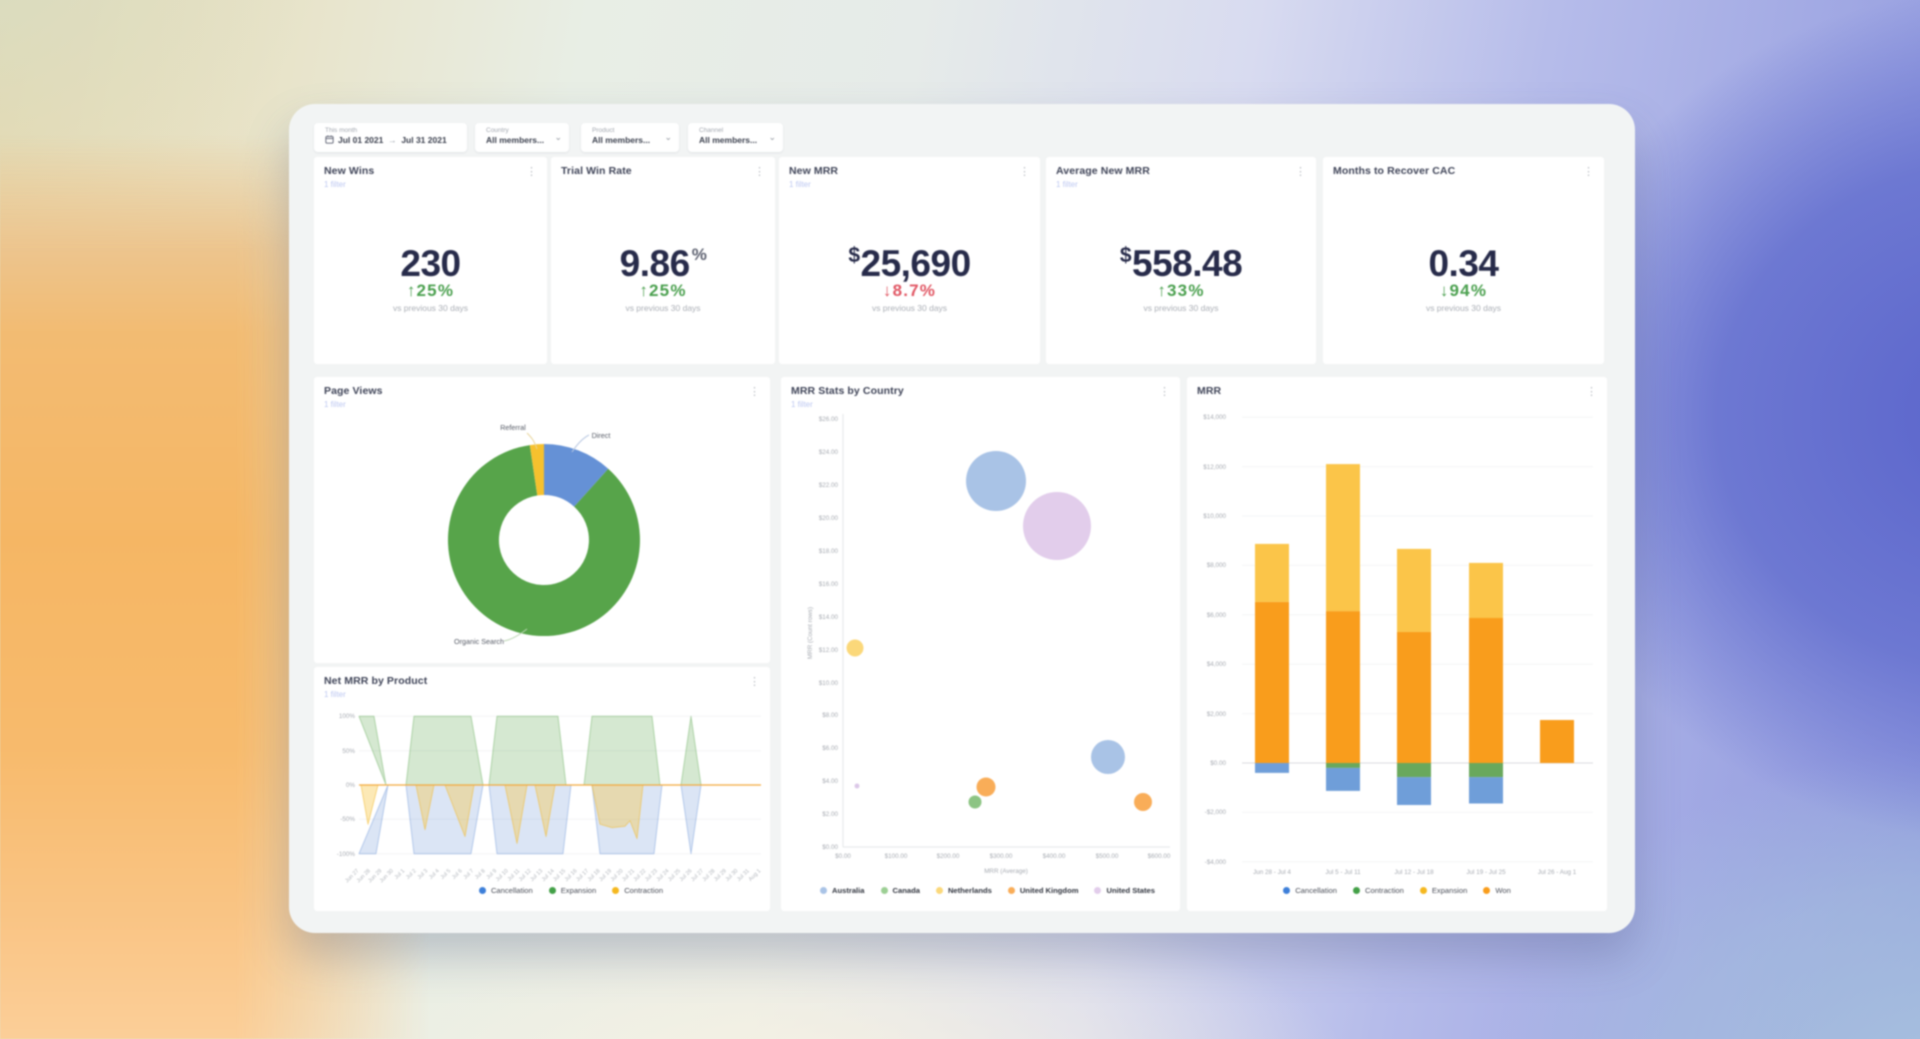 The width and height of the screenshot is (1920, 1039). I want to click on svg-text: $8.00, so click(830, 715).